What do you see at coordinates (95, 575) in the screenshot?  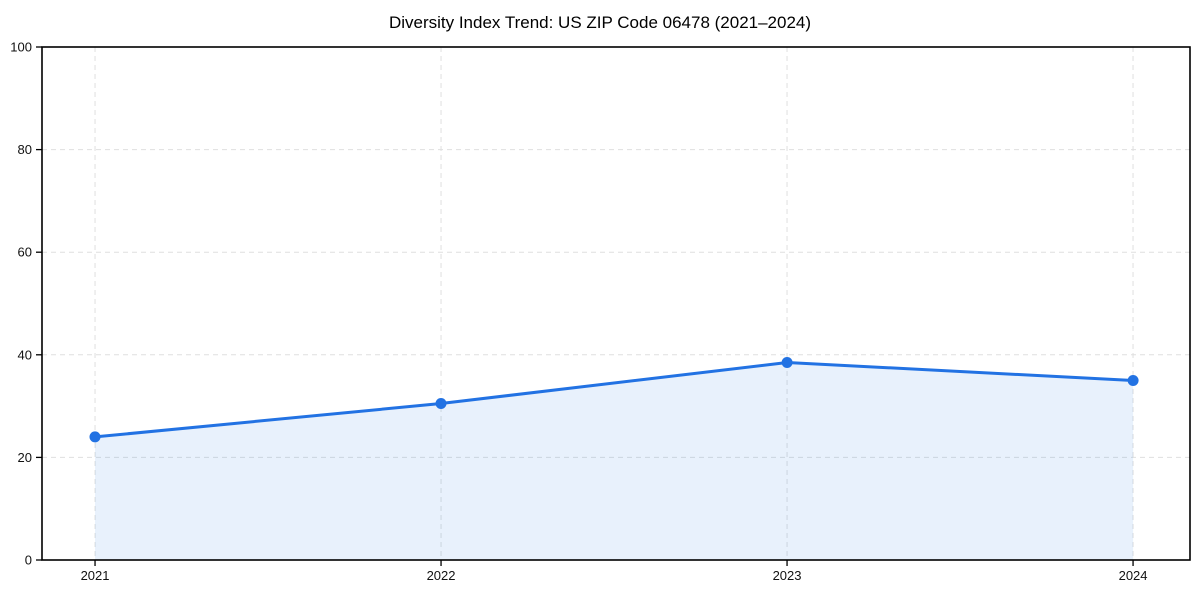 I see `x-tick-label-2021: 2021` at bounding box center [95, 575].